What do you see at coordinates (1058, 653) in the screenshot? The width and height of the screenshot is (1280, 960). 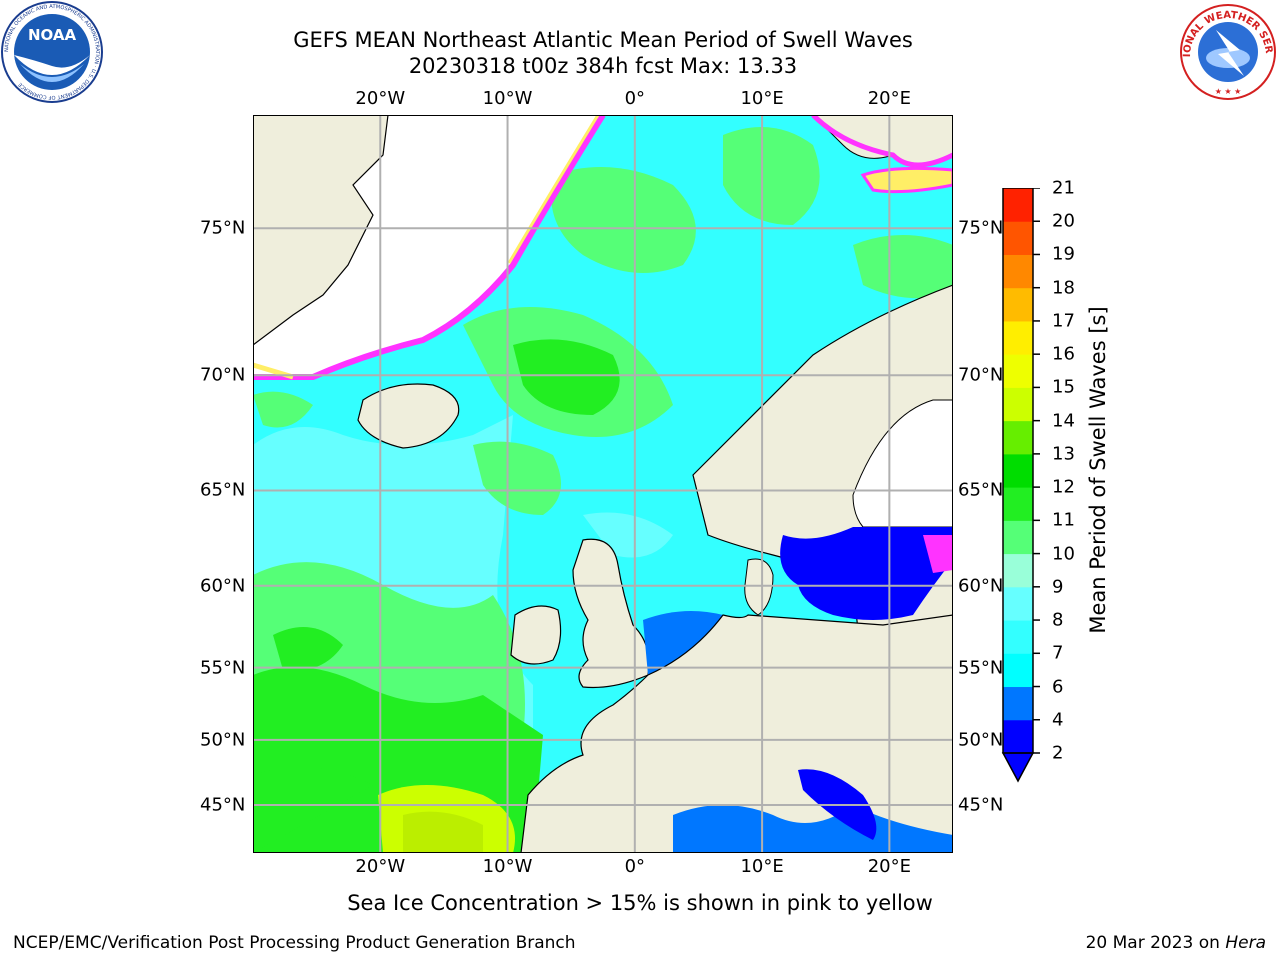 I see `colorbar-tick-label: 7` at bounding box center [1058, 653].